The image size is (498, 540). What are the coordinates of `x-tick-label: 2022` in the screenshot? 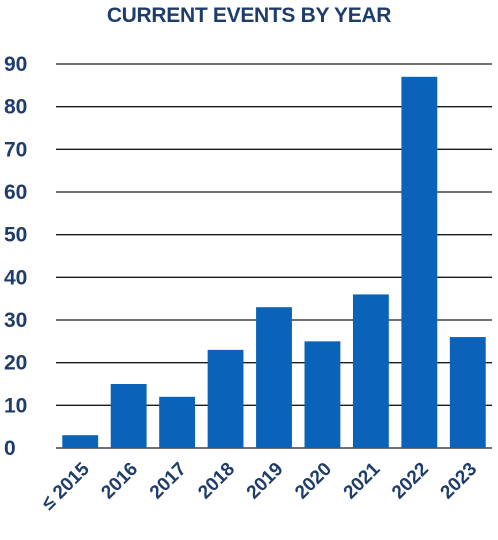 It's located at (410, 481).